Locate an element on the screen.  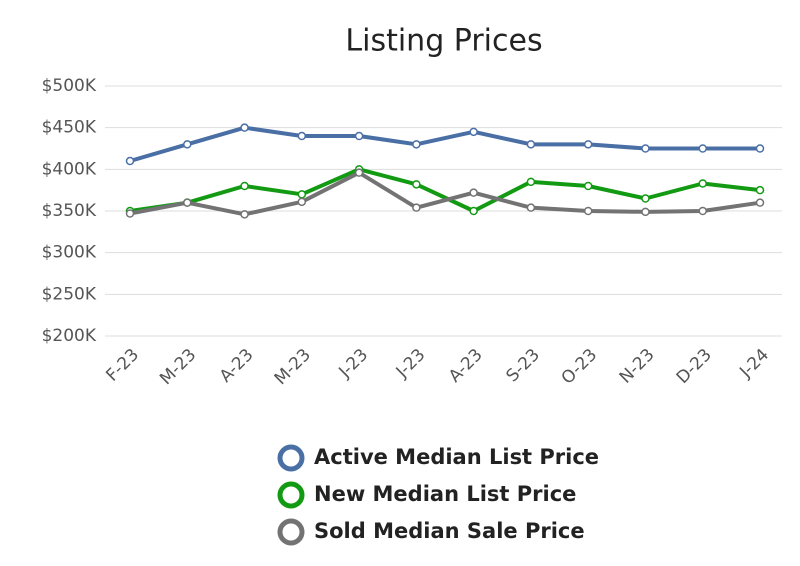
legend-label: Sold Median Sale Price is located at coordinates (449, 531).